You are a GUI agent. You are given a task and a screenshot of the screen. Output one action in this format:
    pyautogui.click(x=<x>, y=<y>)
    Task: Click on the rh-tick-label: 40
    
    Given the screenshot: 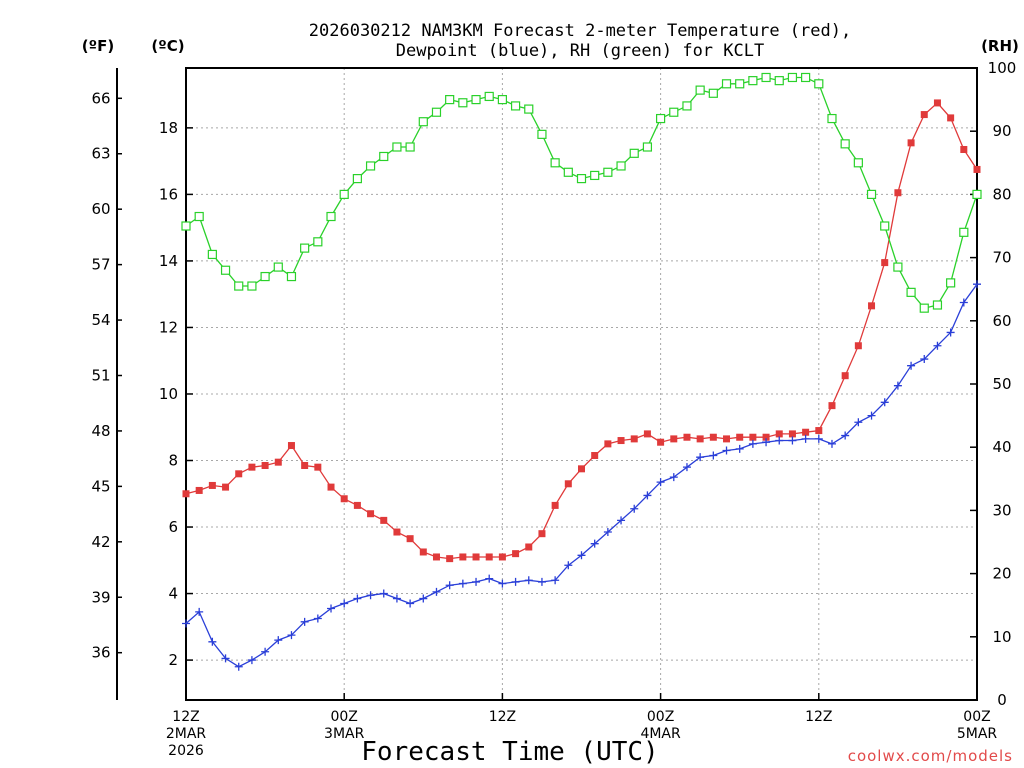 What is the action you would take?
    pyautogui.click(x=1001, y=447)
    